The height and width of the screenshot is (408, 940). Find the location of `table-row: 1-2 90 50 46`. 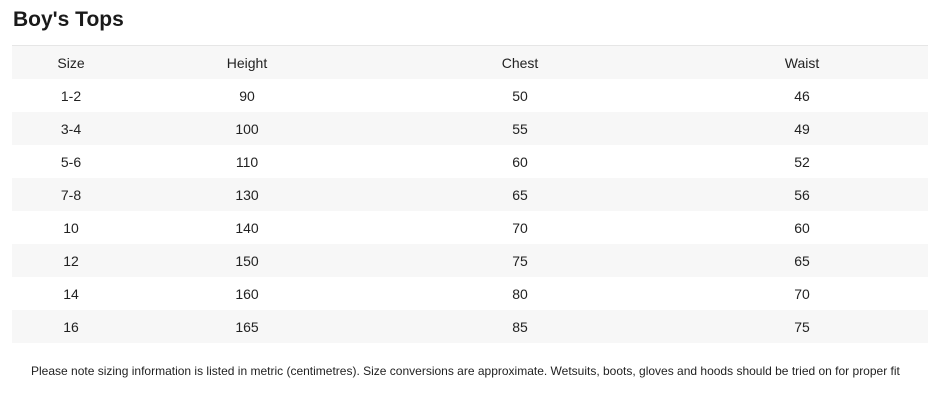

table-row: 1-2 90 50 46 is located at coordinates (470, 95).